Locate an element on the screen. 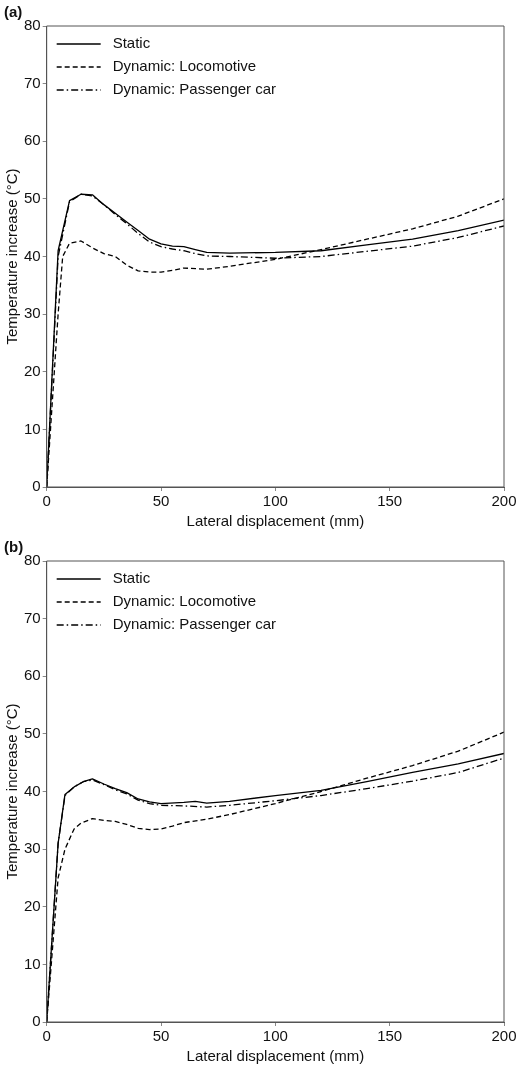 Image resolution: width=520 pixels, height=1070 pixels. chart-title: (a) is located at coordinates (13, 12).